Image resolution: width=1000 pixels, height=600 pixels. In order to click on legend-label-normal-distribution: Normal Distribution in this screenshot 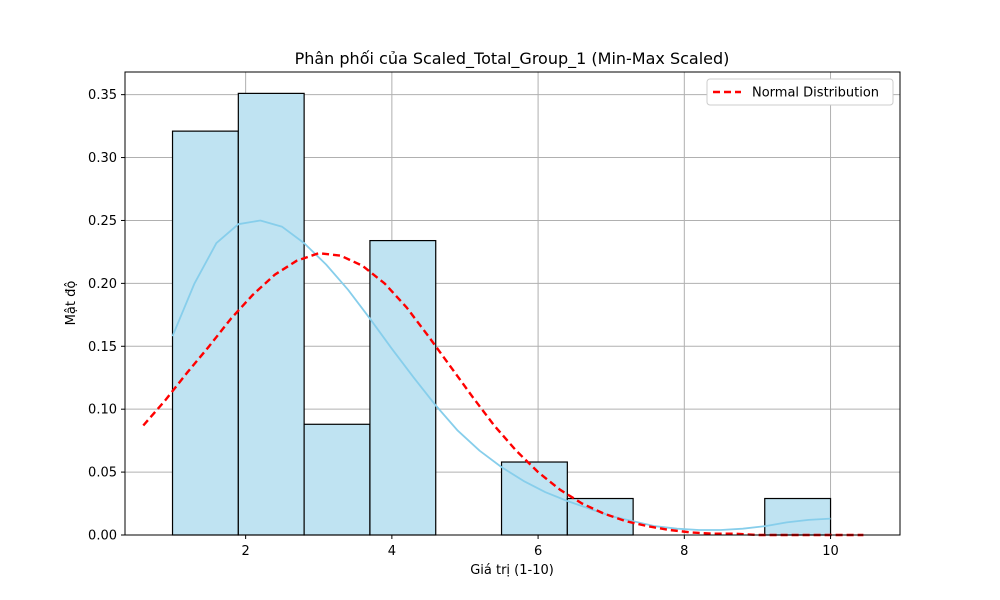, I will do `click(815, 93)`.